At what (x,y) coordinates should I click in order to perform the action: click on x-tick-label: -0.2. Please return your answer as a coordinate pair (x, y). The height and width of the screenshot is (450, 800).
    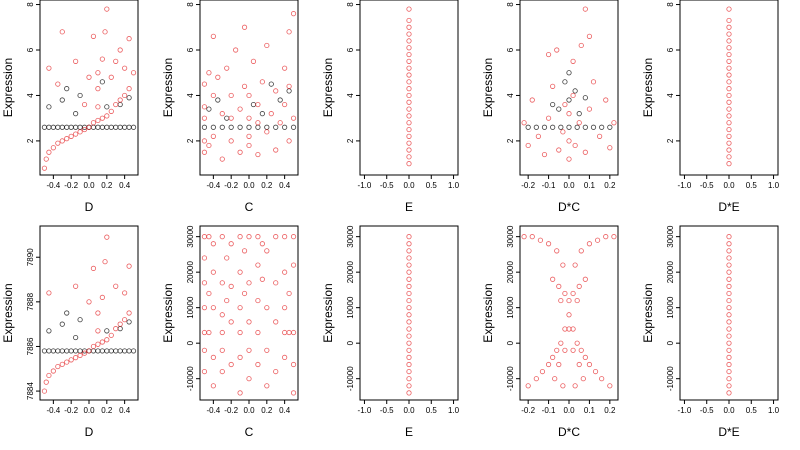
    Looking at the image, I should click on (231, 410).